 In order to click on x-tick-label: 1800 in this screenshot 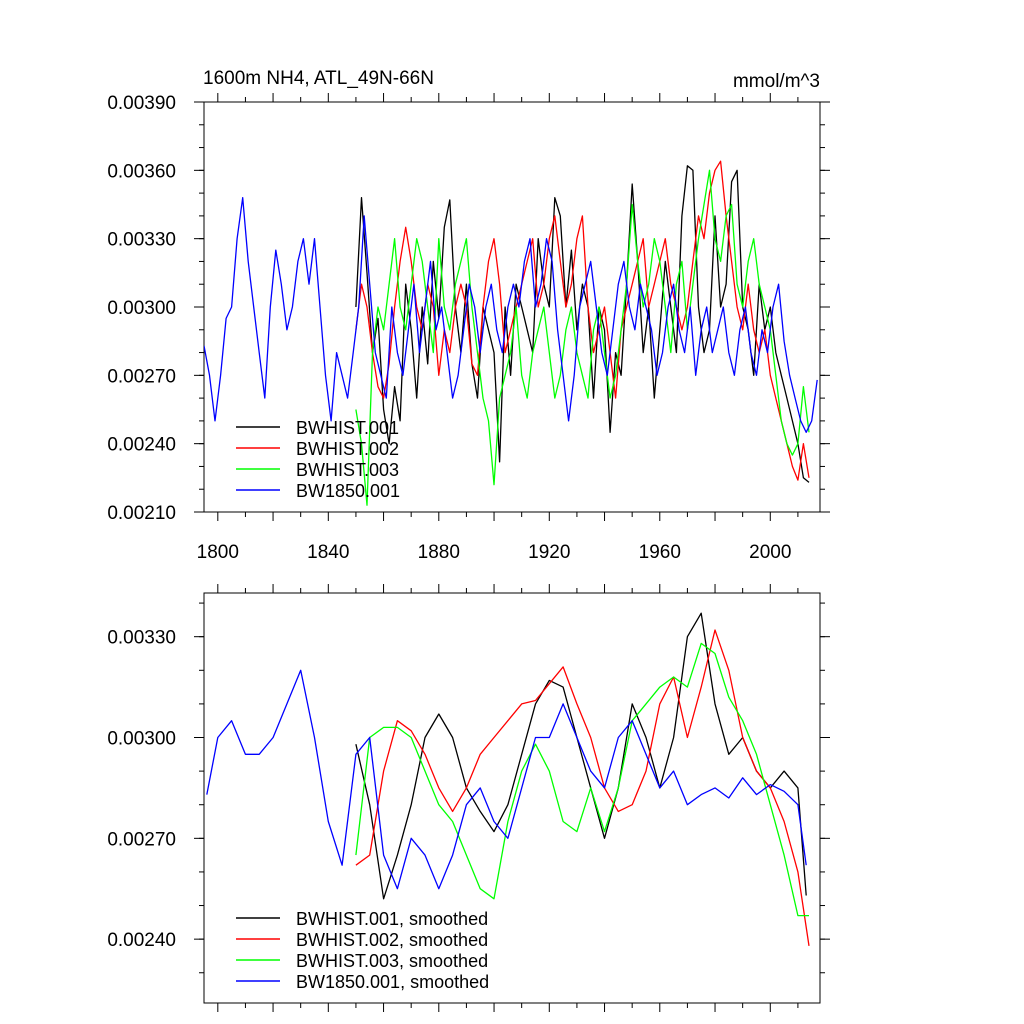, I will do `click(218, 552)`.